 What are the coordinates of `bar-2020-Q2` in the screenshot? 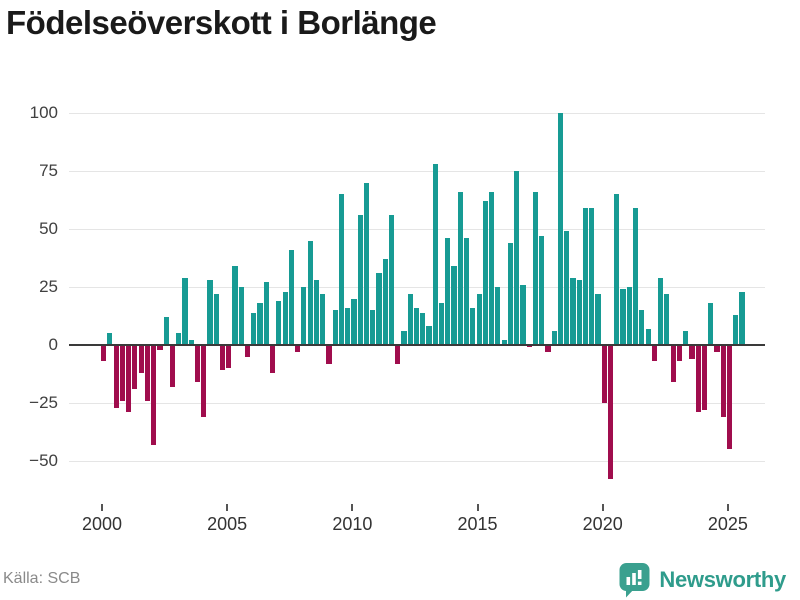 It's located at (610, 412).